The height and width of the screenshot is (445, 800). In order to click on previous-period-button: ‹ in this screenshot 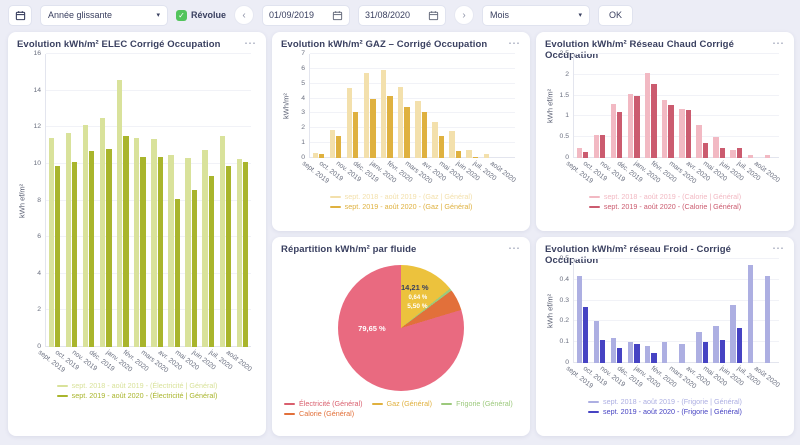, I will do `click(244, 15)`.